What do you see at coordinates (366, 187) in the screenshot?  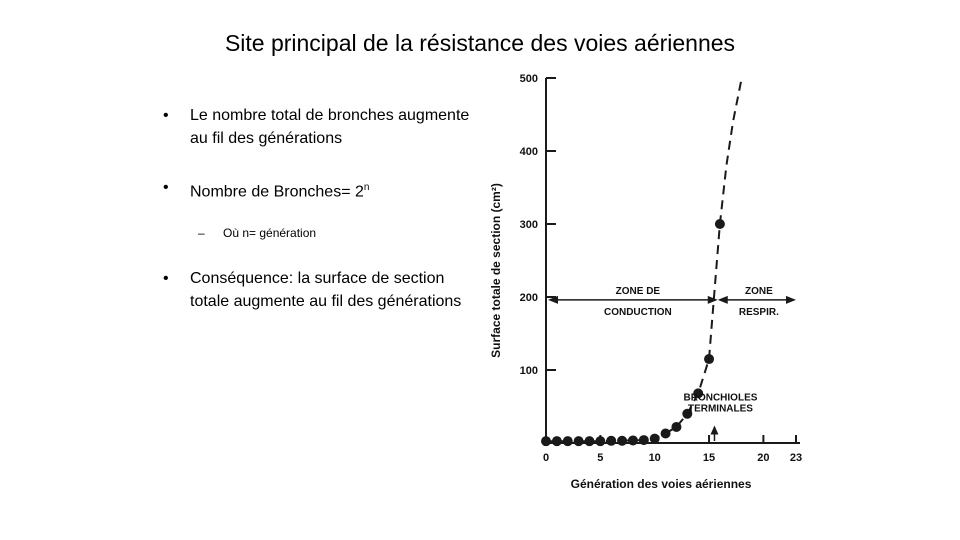 I see `bullet-superscript: n` at bounding box center [366, 187].